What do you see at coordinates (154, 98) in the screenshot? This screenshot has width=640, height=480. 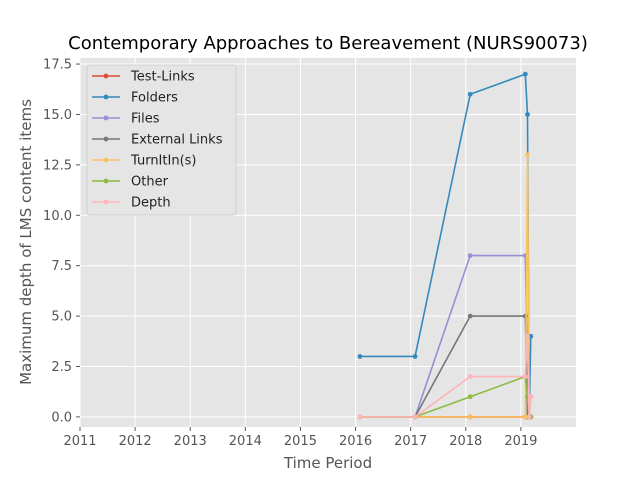 I see `legend-label: Folders` at bounding box center [154, 98].